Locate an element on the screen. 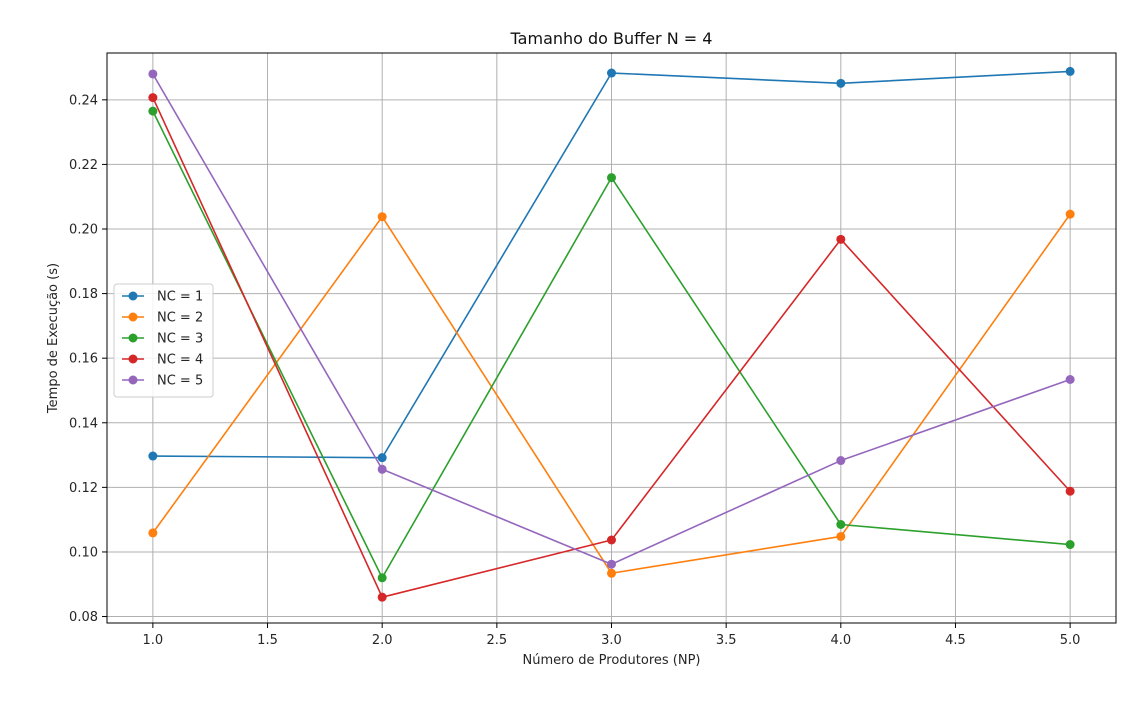  y-tick-label: 0.08 is located at coordinates (83, 617).